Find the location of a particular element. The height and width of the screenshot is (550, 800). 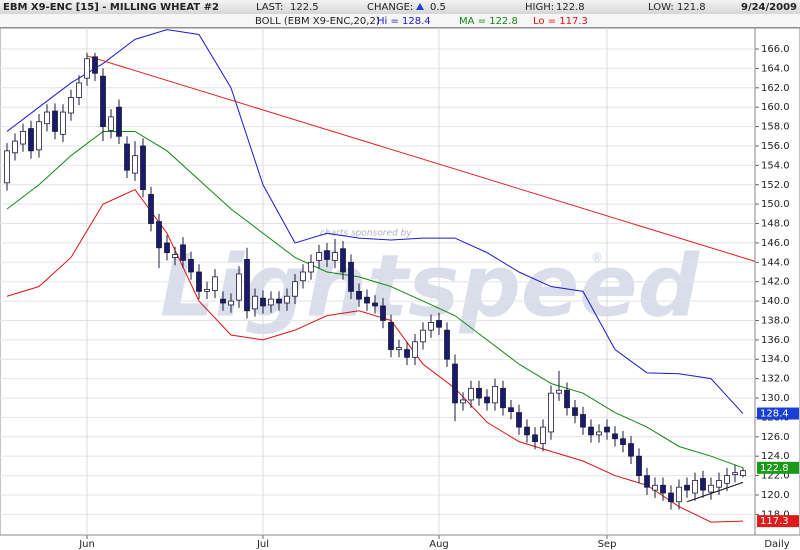

y-tick-label: 146.0 is located at coordinates (775, 243).